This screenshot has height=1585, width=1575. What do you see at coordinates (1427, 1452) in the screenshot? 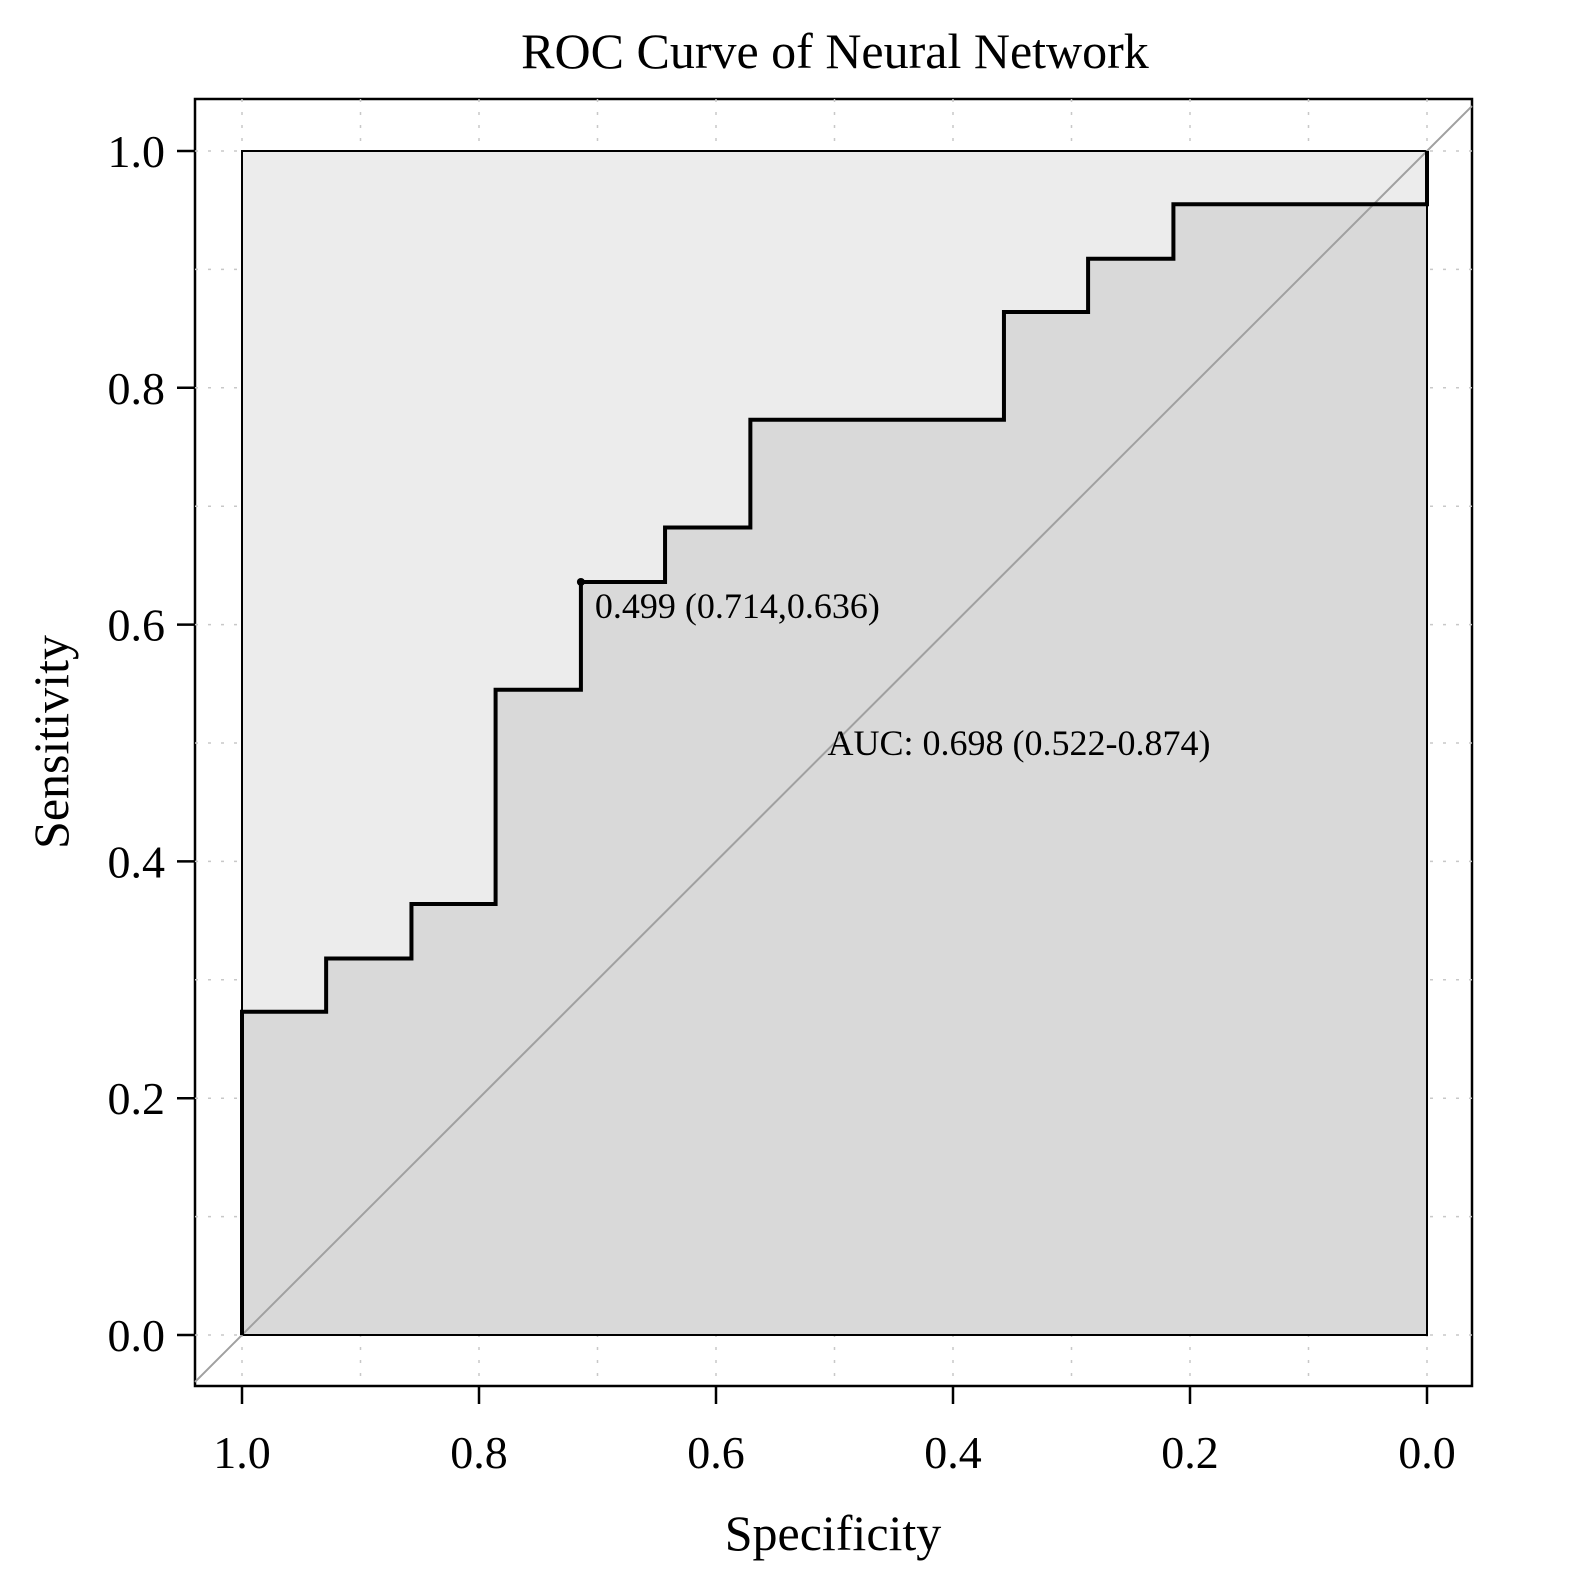
I see `x-tick-label: 0.0` at bounding box center [1427, 1452].